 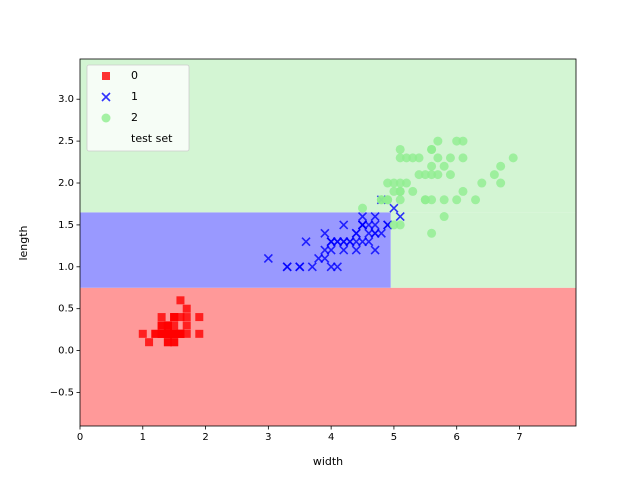 I want to click on legend: 0 1 2 test set, so click(x=138, y=108).